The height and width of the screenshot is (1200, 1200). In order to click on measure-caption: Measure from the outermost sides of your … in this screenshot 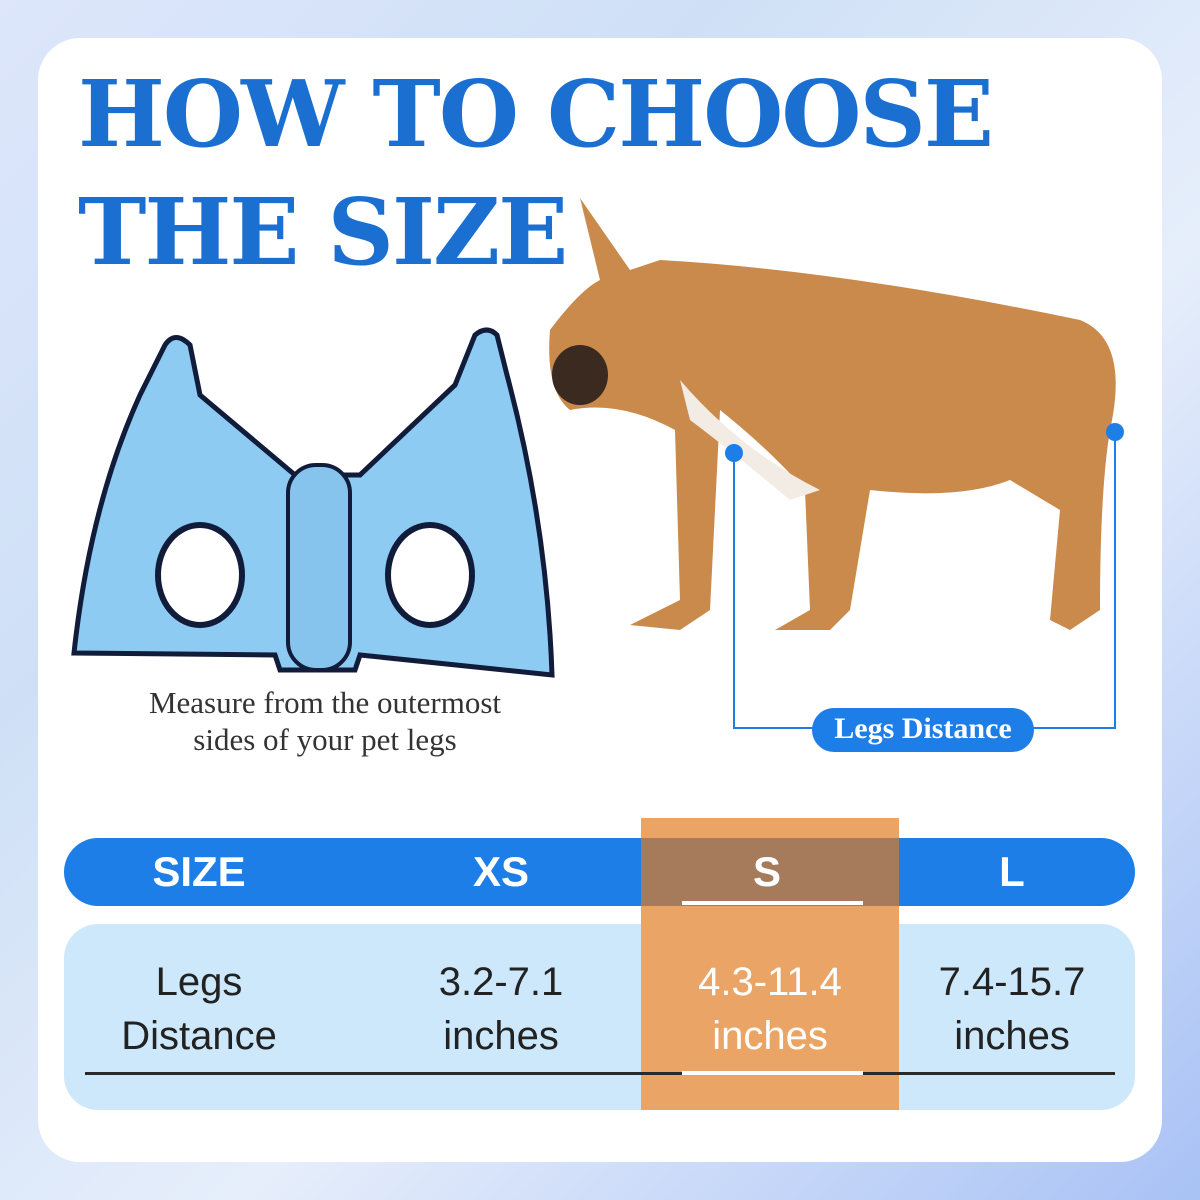, I will do `click(325, 721)`.